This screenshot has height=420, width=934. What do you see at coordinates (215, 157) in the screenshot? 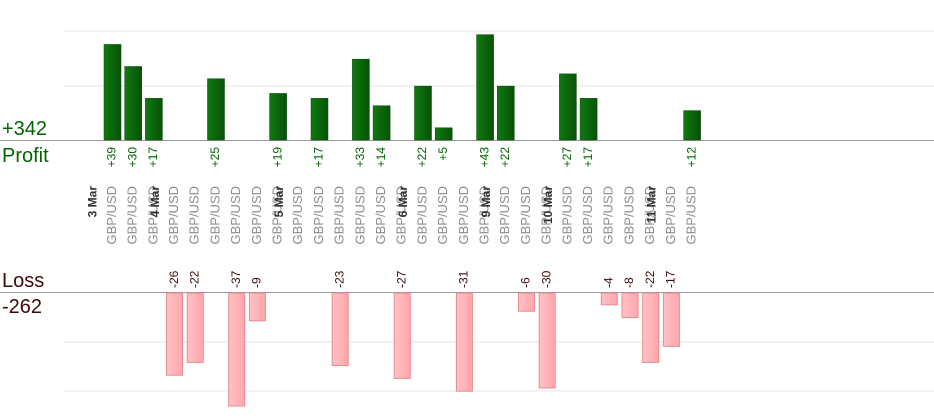
I see `profit-value-label: +25` at bounding box center [215, 157].